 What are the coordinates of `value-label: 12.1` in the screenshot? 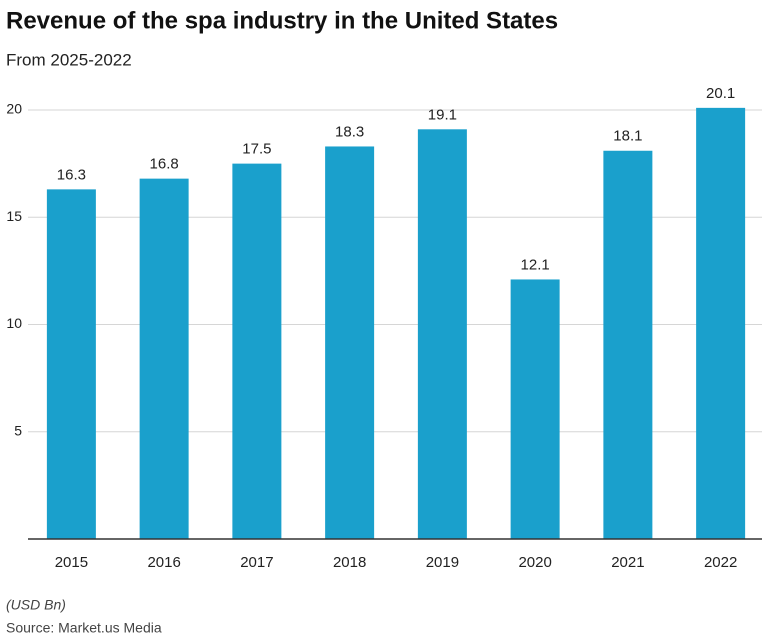 It's located at (535, 264).